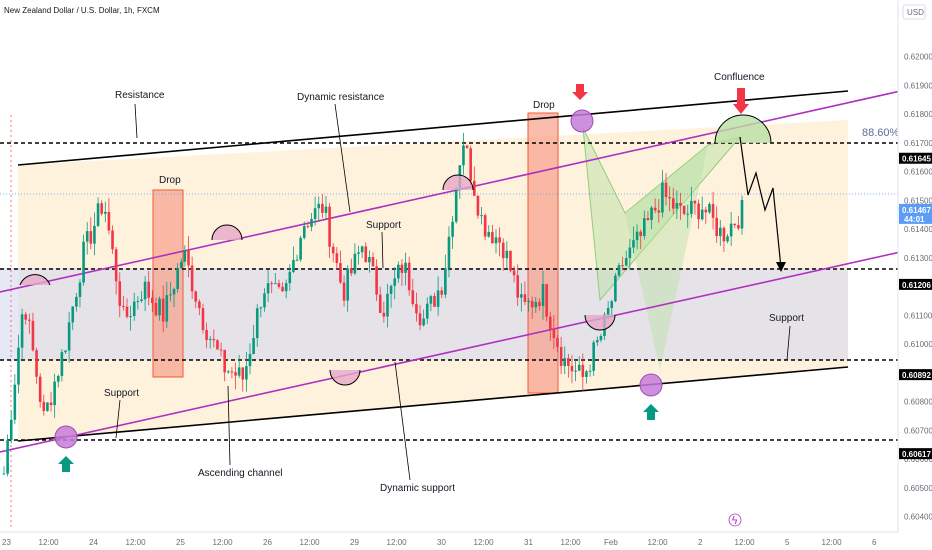  What do you see at coordinates (918, 57) in the screenshot?
I see `y-tick-label: 0.62000` at bounding box center [918, 57].